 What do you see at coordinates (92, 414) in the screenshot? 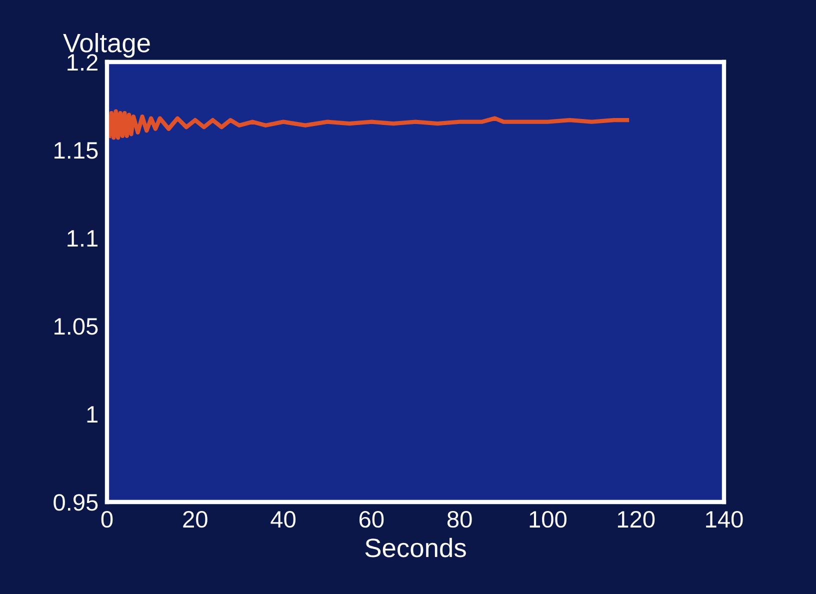
I see `y-tick-label: 1` at bounding box center [92, 414].